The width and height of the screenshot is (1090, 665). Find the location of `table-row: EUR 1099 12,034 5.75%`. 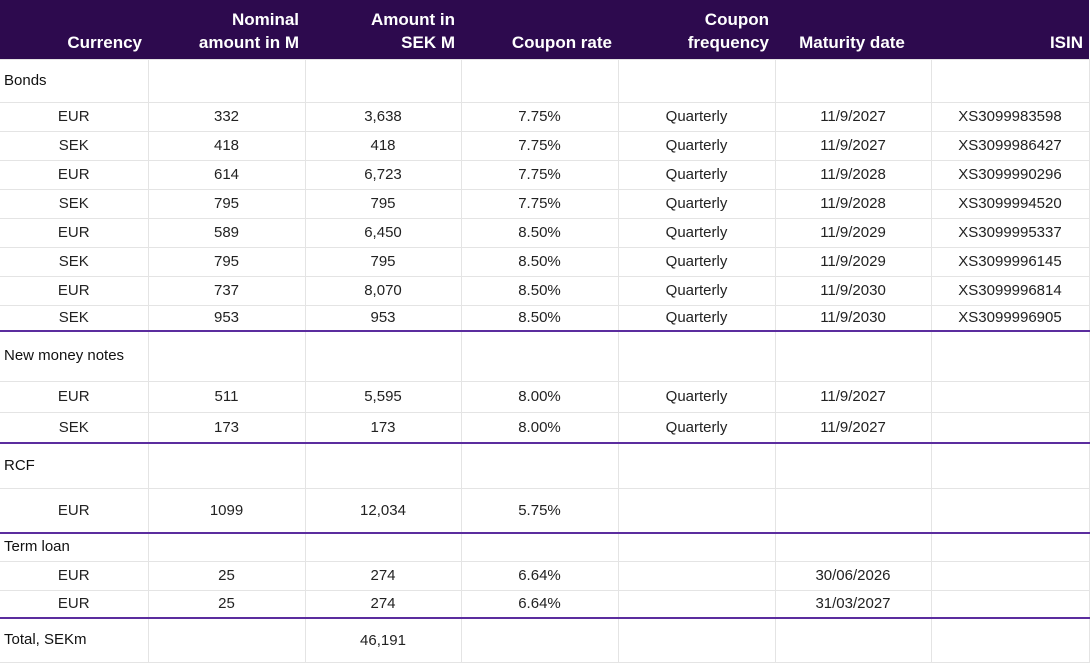

table-row: EUR 1099 12,034 5.75% is located at coordinates (545, 510).